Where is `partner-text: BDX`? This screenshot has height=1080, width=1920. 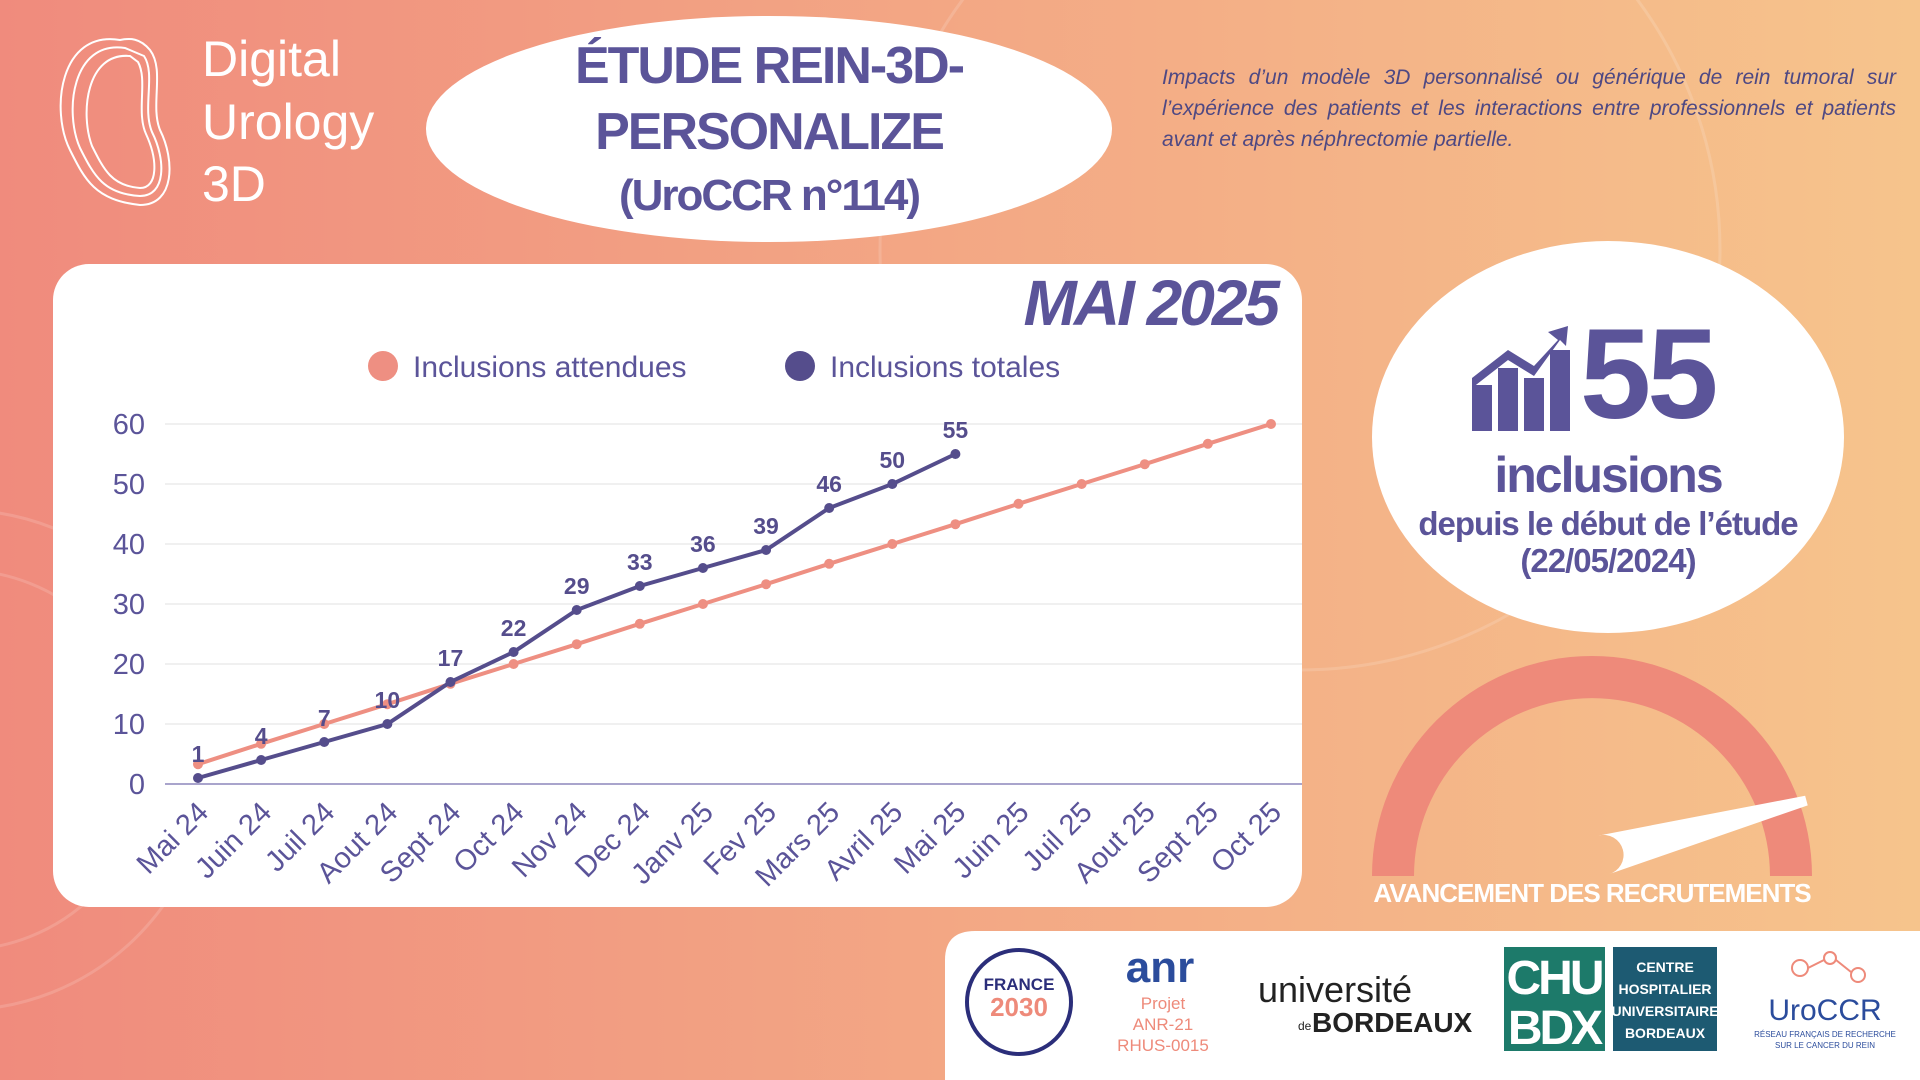
partner-text: BDX is located at coordinates (1555, 1028).